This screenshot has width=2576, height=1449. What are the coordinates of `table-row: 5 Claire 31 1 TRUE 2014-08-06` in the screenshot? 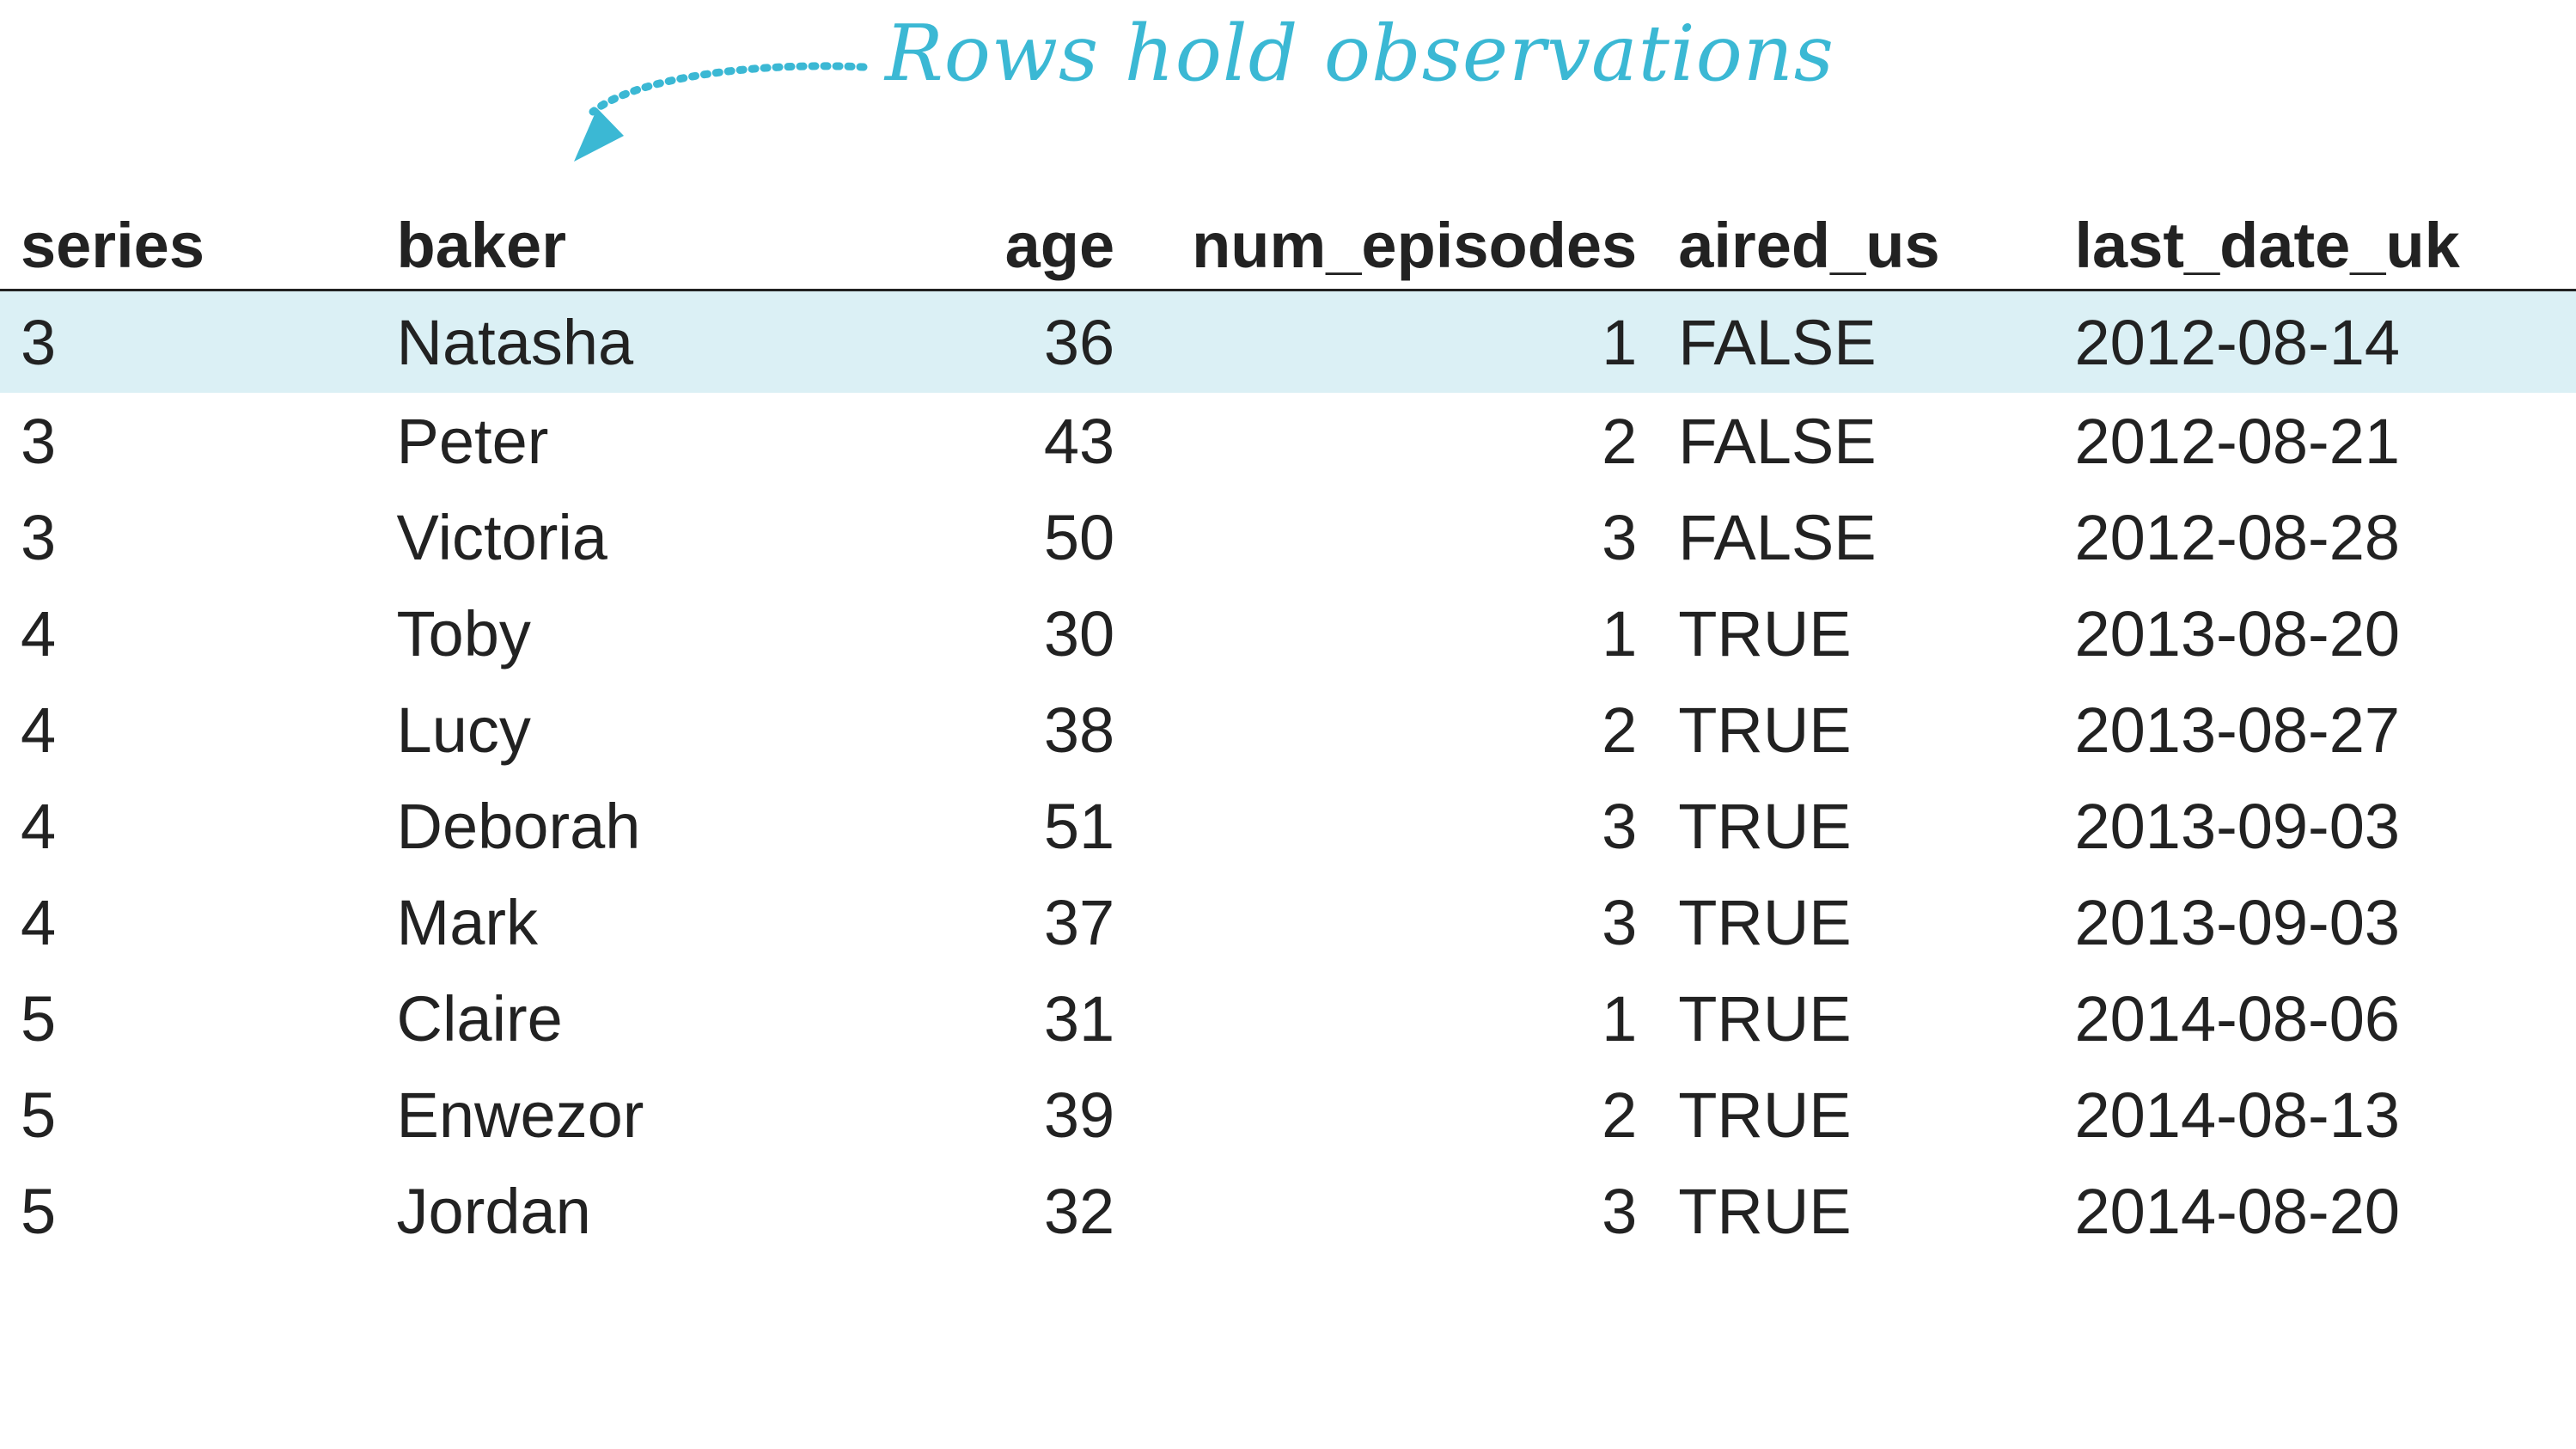 It's located at (1288, 1018).